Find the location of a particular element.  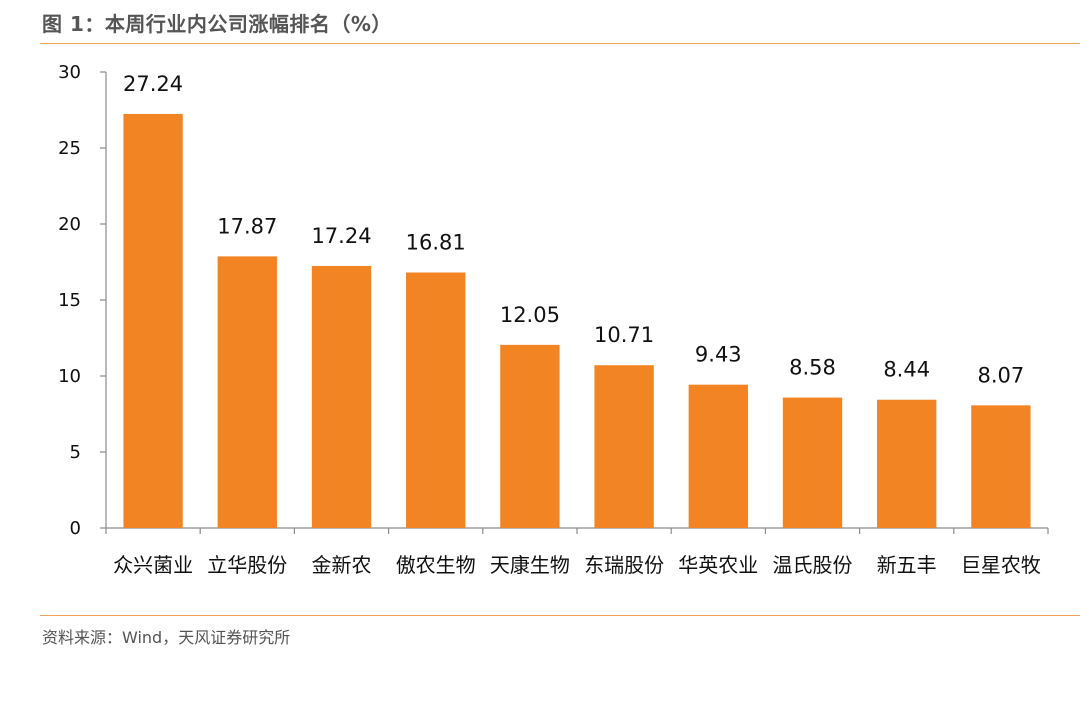

title-divider is located at coordinates (560, 43).